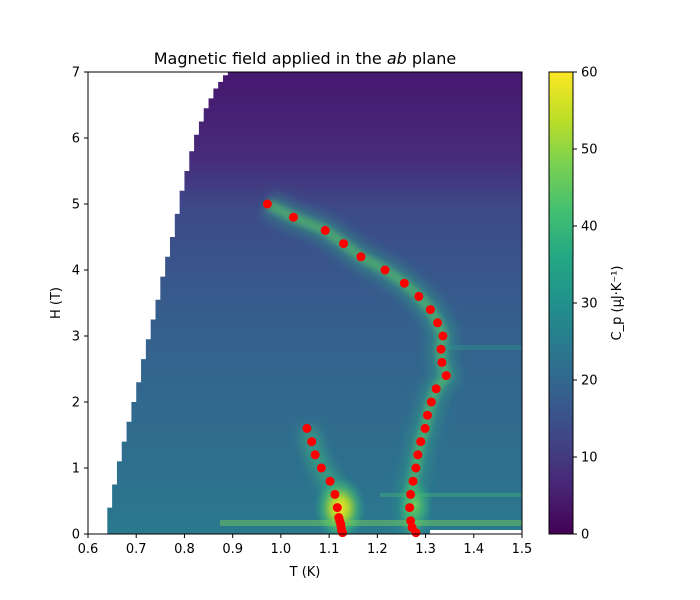 This screenshot has height=600, width=700. Describe the element at coordinates (76, 337) in the screenshot. I see `y-tick-label: 3` at that location.